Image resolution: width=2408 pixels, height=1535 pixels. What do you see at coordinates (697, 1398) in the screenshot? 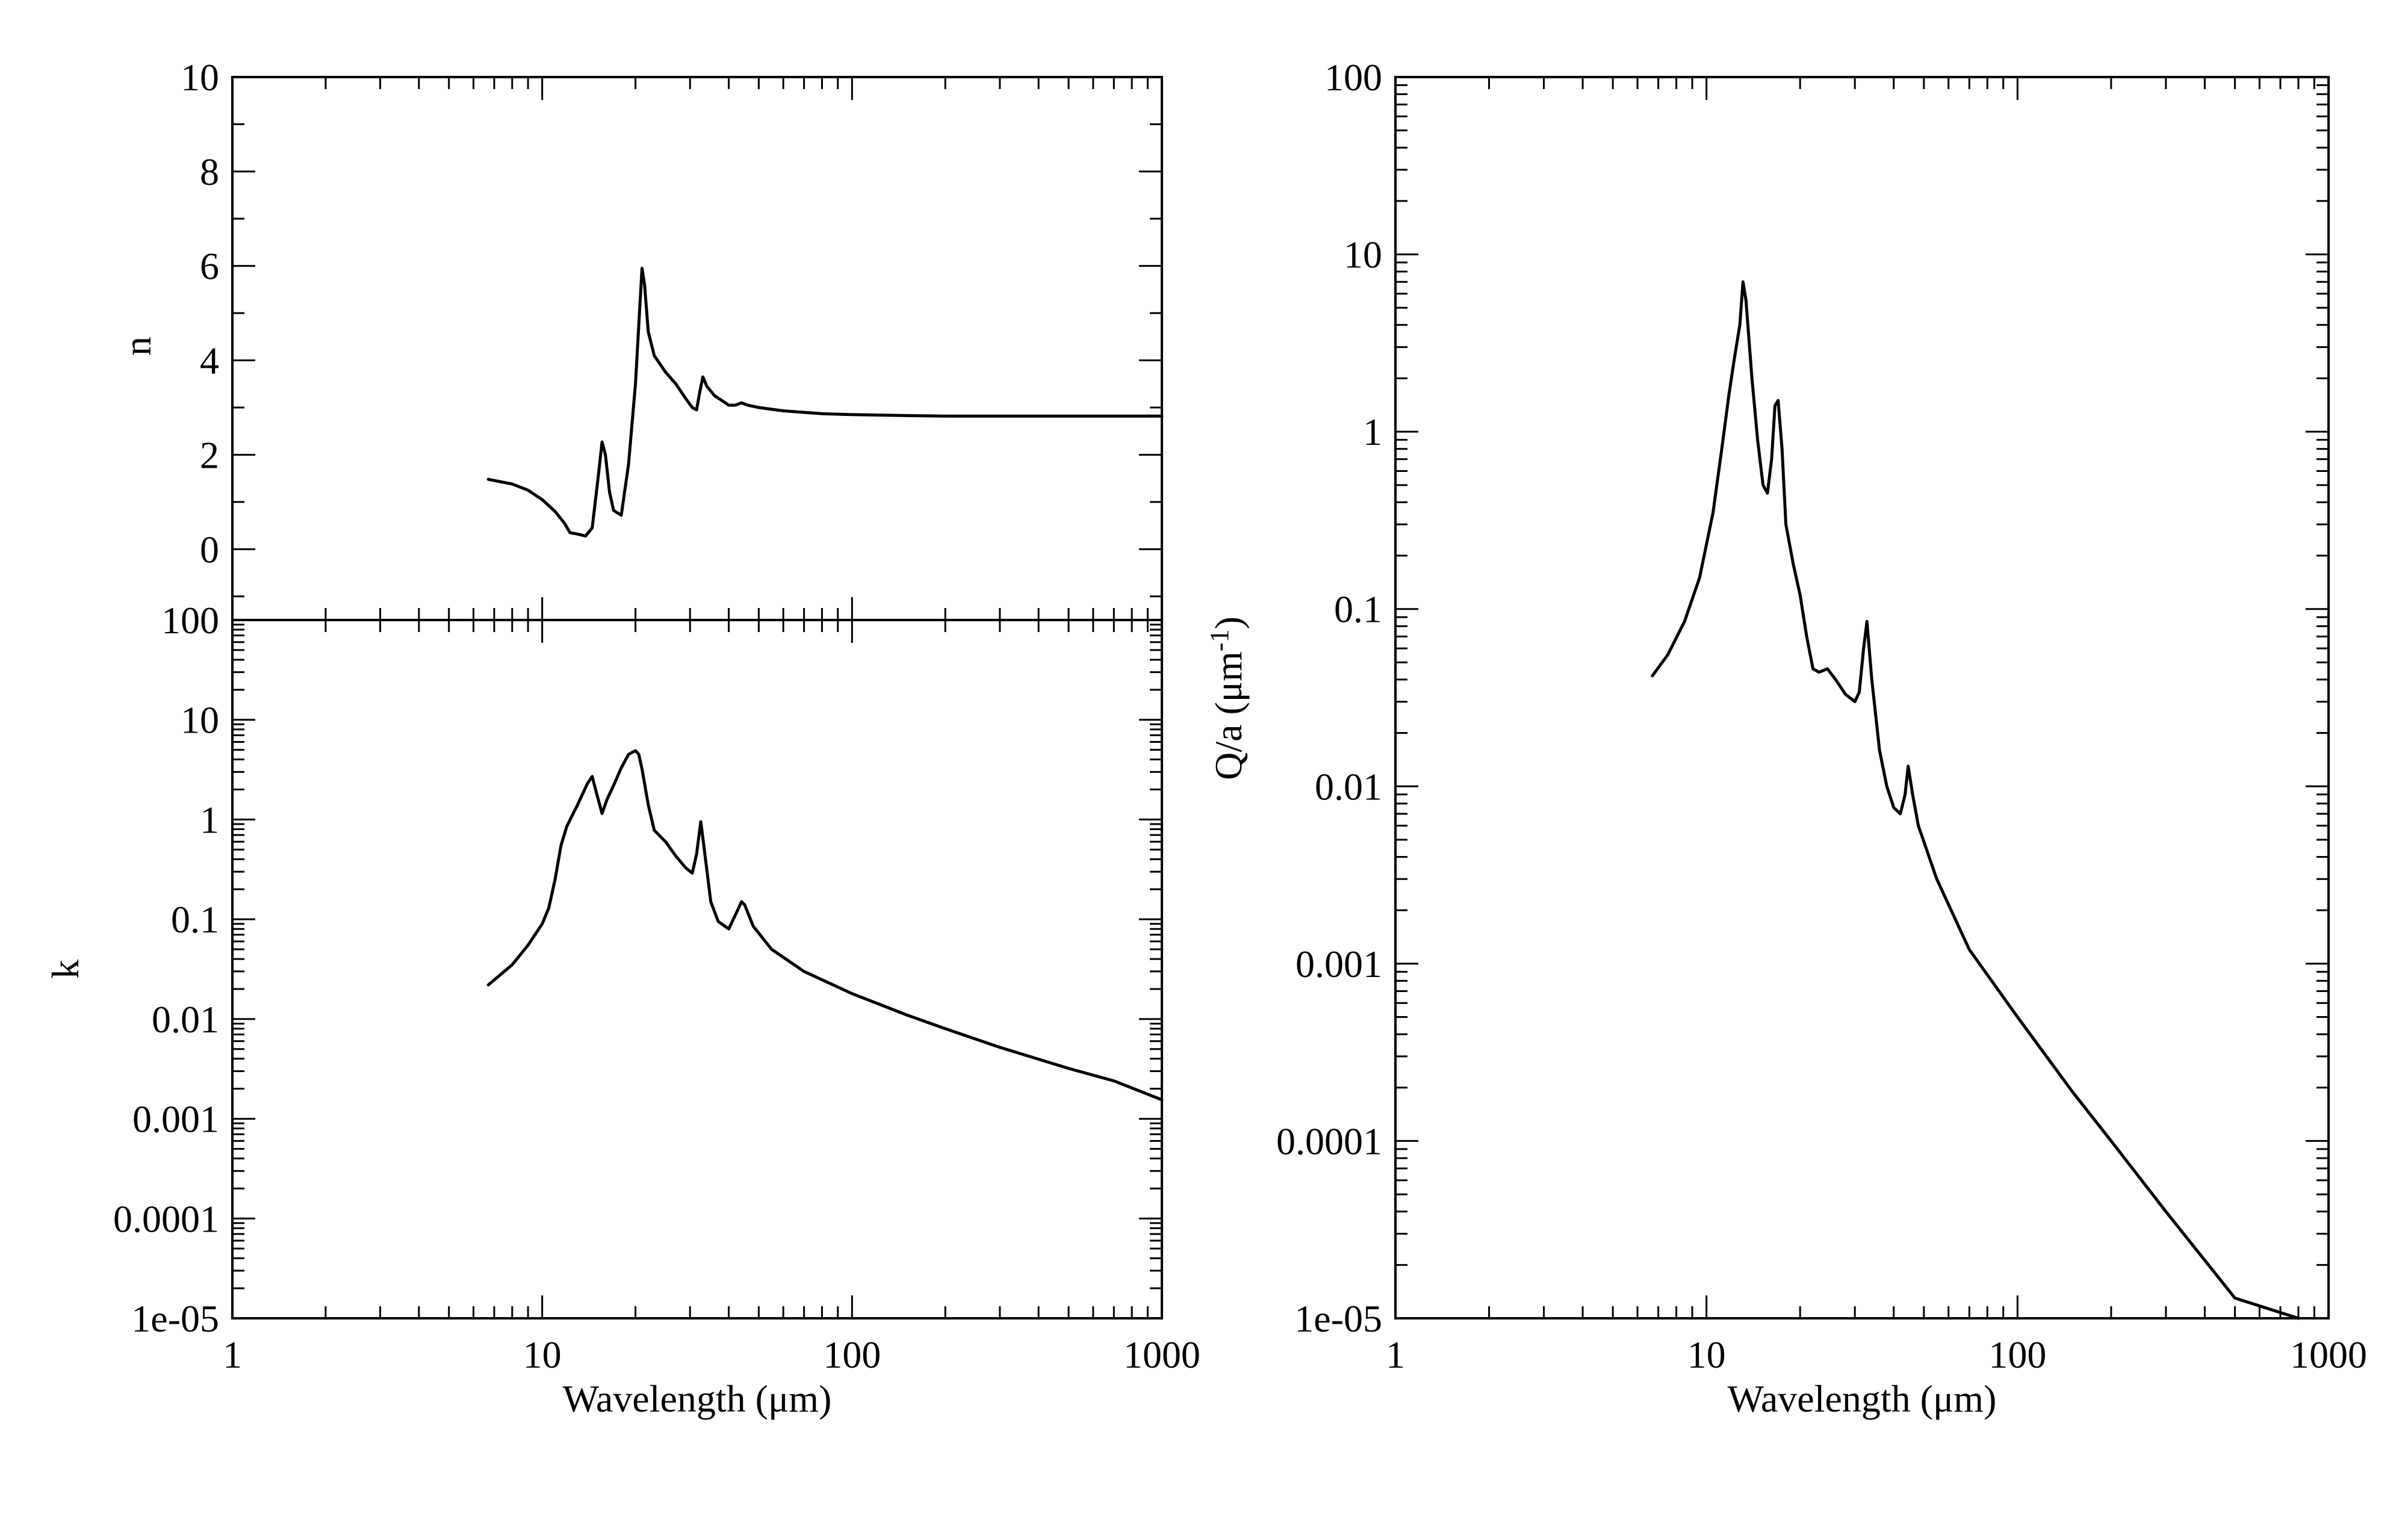
I see `k-x-axis-title: Wavelength (μm)` at bounding box center [697, 1398].